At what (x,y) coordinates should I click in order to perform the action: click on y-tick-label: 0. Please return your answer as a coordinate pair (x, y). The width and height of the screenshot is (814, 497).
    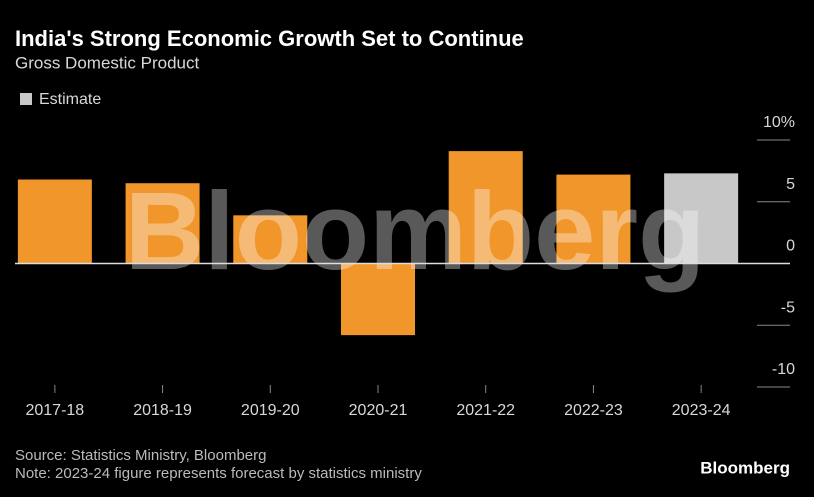
    Looking at the image, I should click on (790, 246).